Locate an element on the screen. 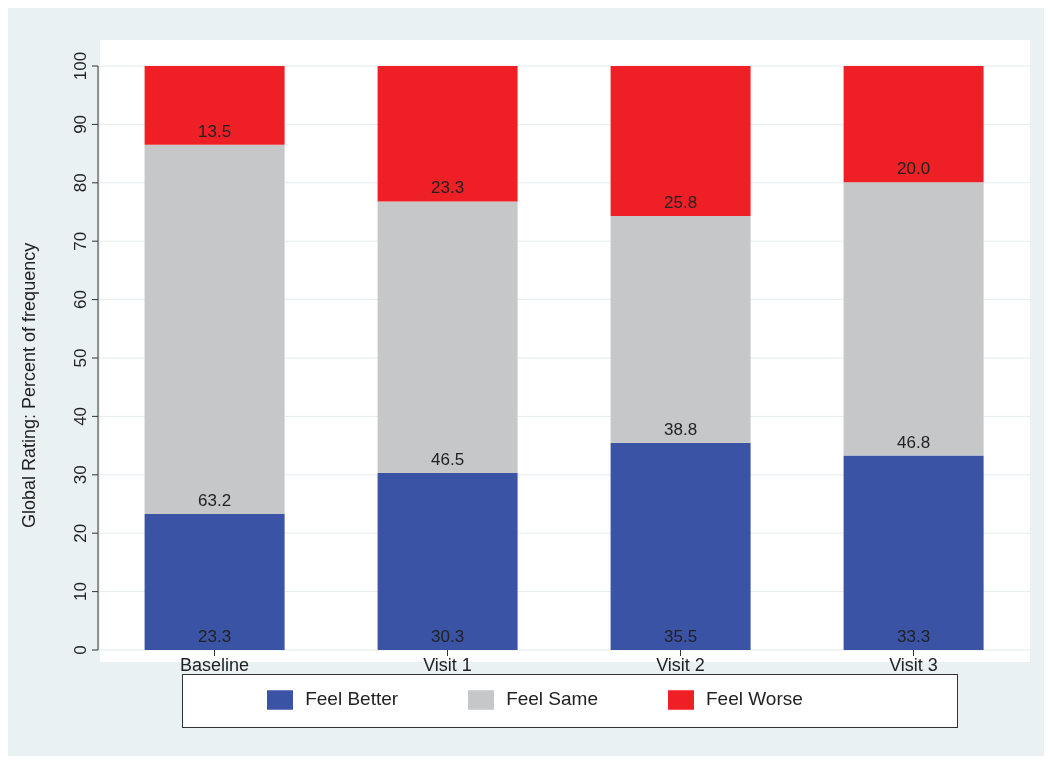 The width and height of the screenshot is (1052, 764). y-tick-label: 40 is located at coordinates (80, 416).